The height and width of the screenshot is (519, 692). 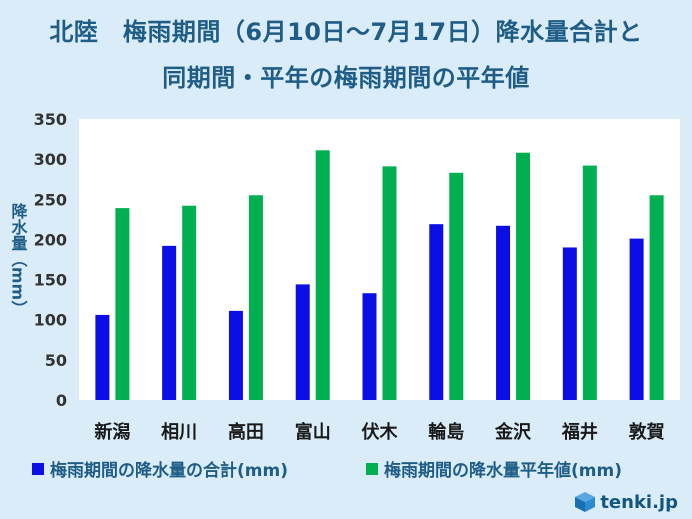 I want to click on legend-item-series2: 梅雨期間の降水量平年値(mm), so click(x=494, y=468).